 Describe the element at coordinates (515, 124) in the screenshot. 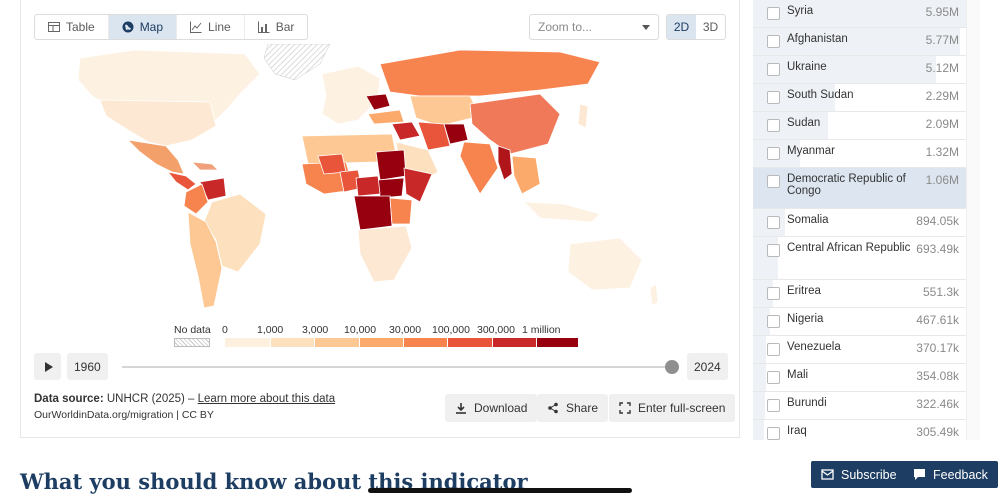

I see `china-region` at that location.